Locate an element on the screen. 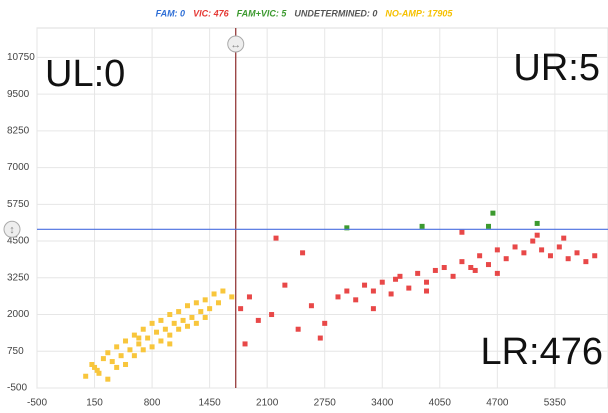  y-tick-label: 3250 is located at coordinates (18, 277).